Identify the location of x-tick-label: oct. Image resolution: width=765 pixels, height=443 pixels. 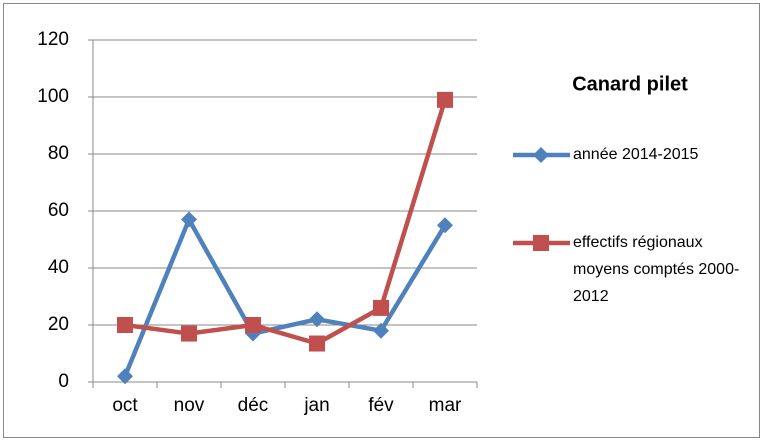
(125, 405).